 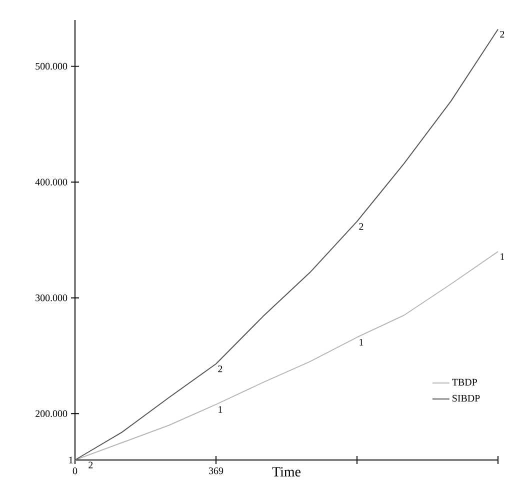 What do you see at coordinates (464, 382) in the screenshot?
I see `legend-label: TBDP` at bounding box center [464, 382].